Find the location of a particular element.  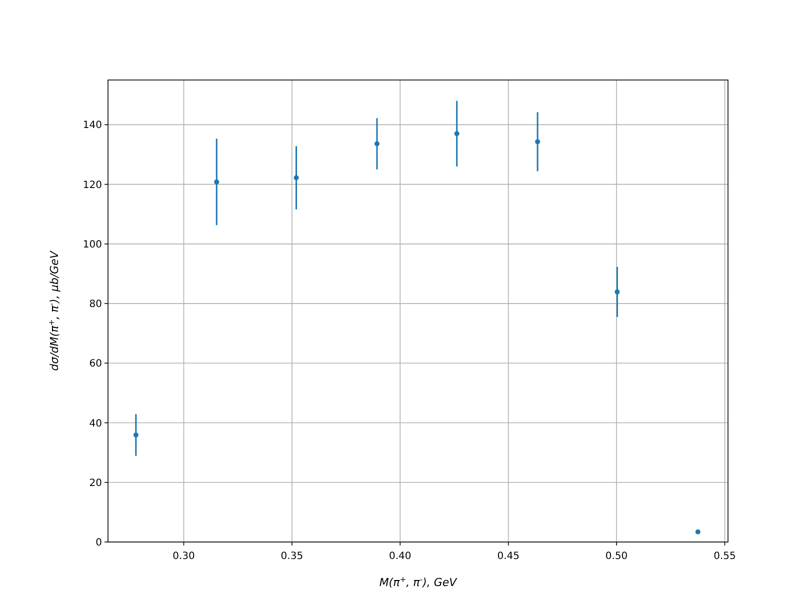

y-tick-label: 60 is located at coordinates (95, 364).